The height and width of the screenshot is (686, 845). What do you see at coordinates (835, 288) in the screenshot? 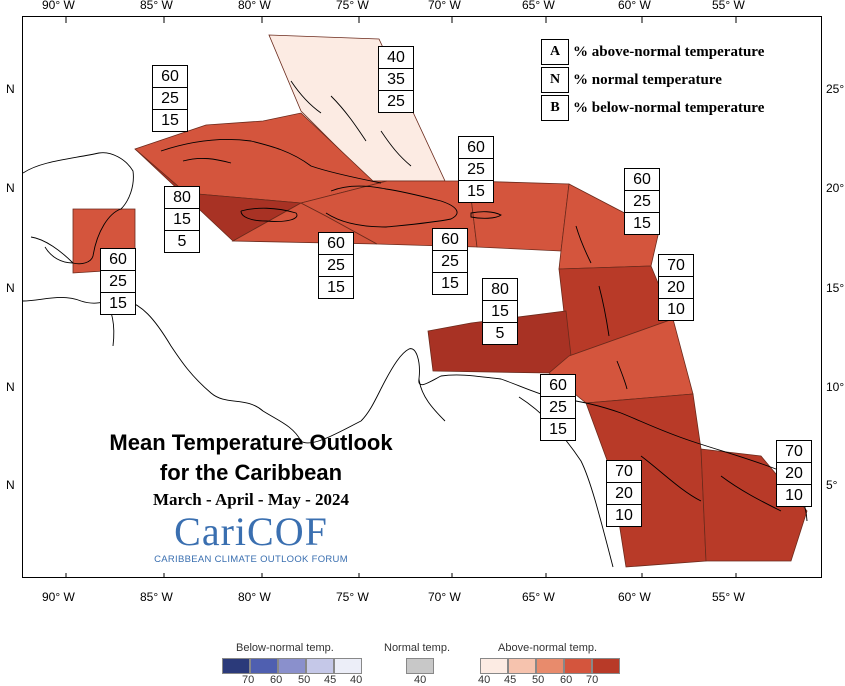
I see `lat-label: 15°` at bounding box center [835, 288].